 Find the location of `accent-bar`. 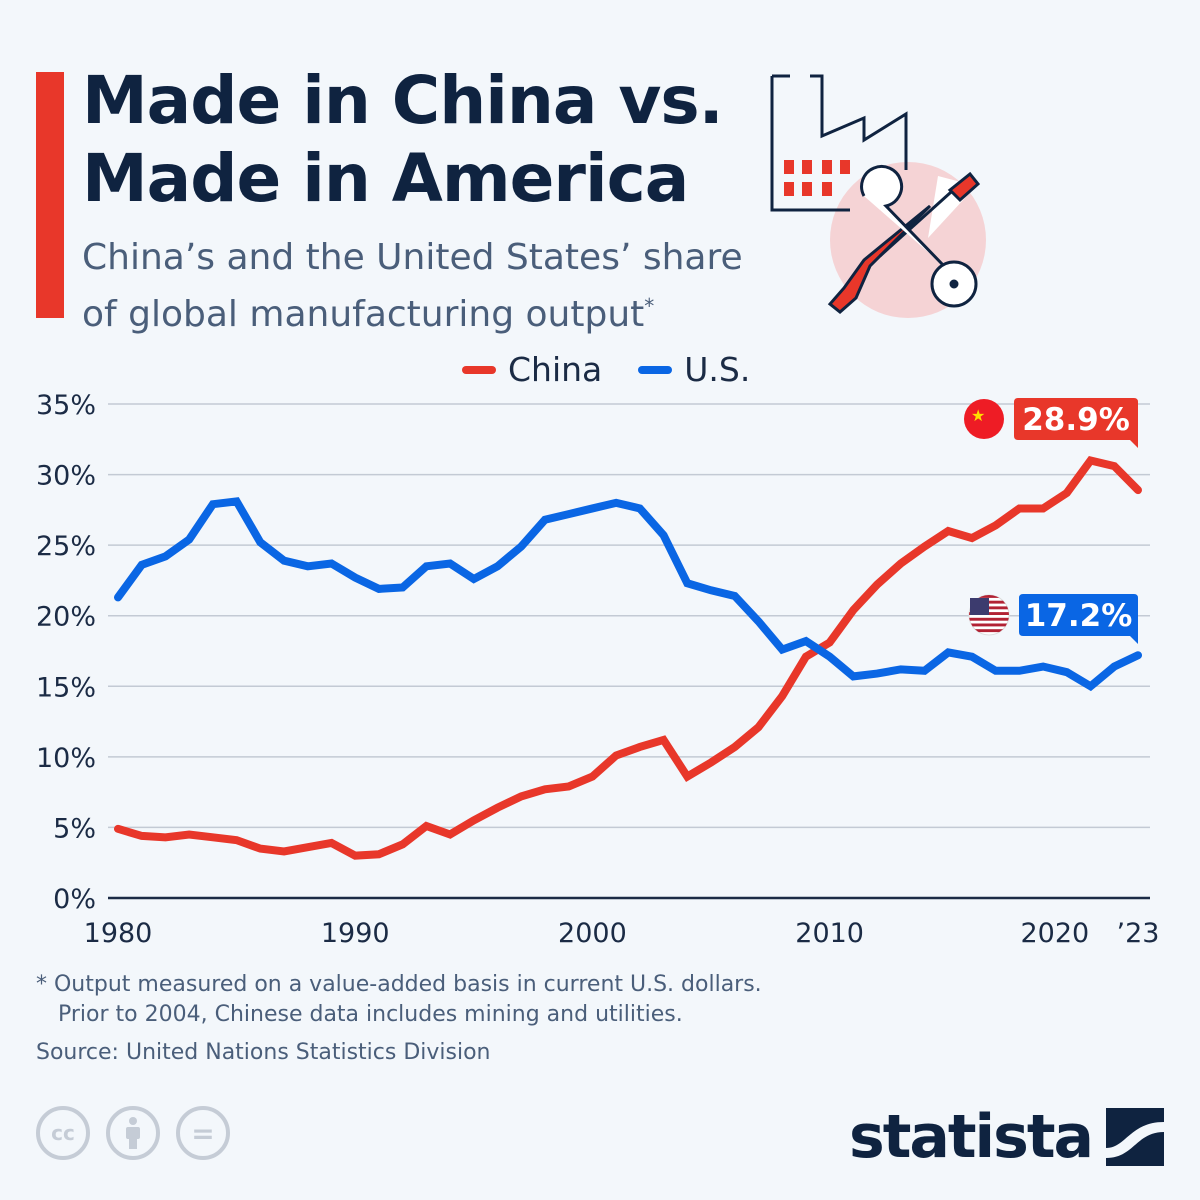

accent-bar is located at coordinates (50, 195).